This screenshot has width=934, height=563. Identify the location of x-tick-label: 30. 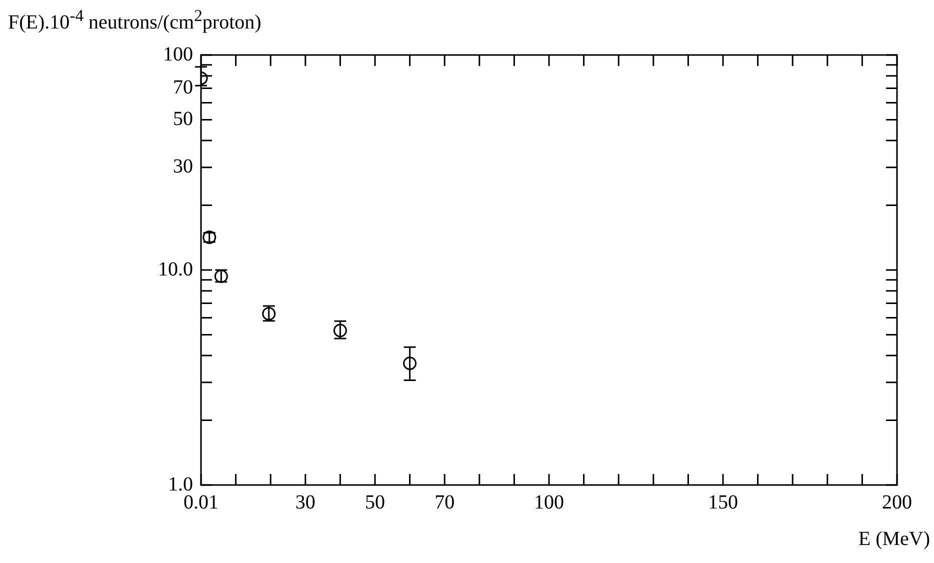
(305, 502).